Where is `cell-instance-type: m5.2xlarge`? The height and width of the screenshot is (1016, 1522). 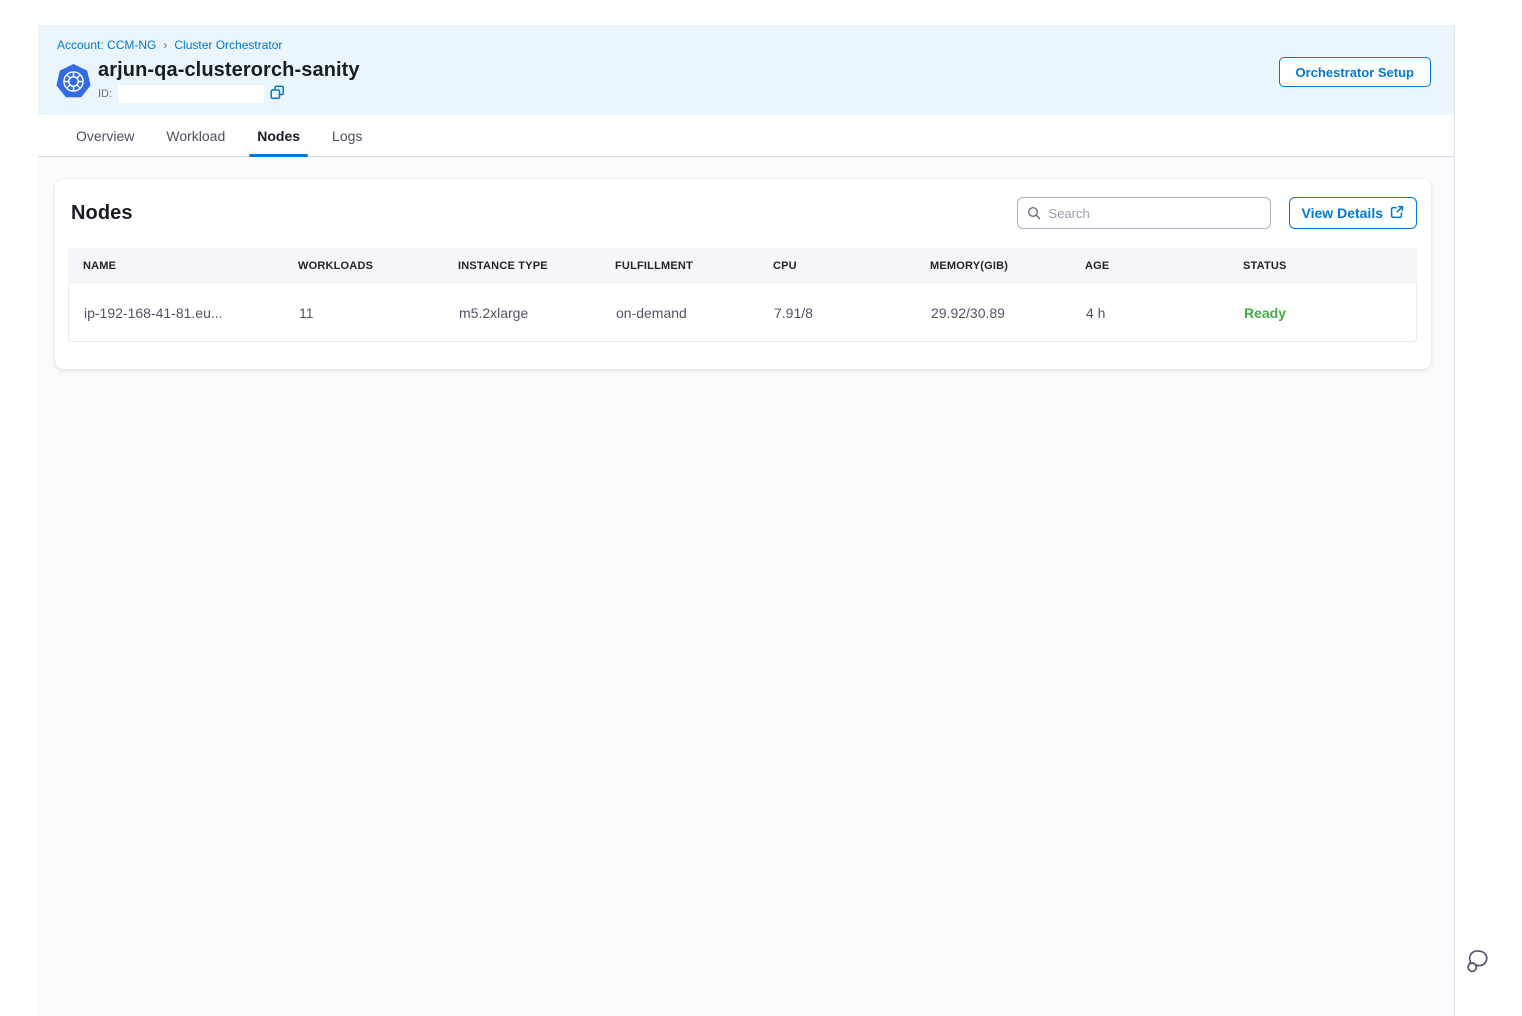 cell-instance-type: m5.2xlarge is located at coordinates (494, 312).